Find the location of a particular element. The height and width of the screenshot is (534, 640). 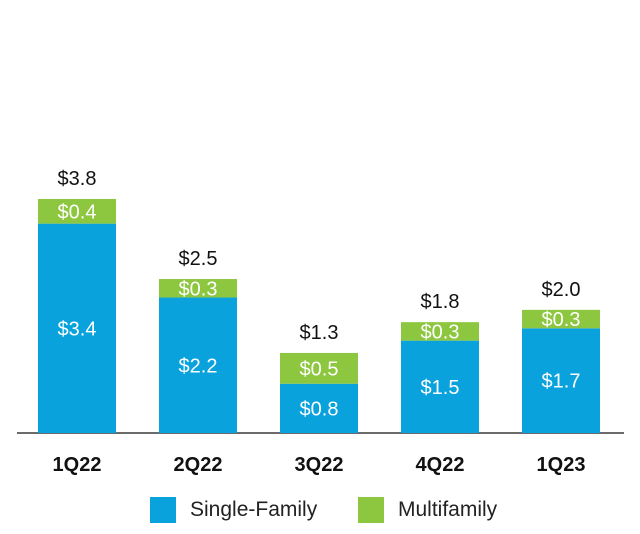

data-label-single-family-1q23: $1.7 is located at coordinates (561, 382).